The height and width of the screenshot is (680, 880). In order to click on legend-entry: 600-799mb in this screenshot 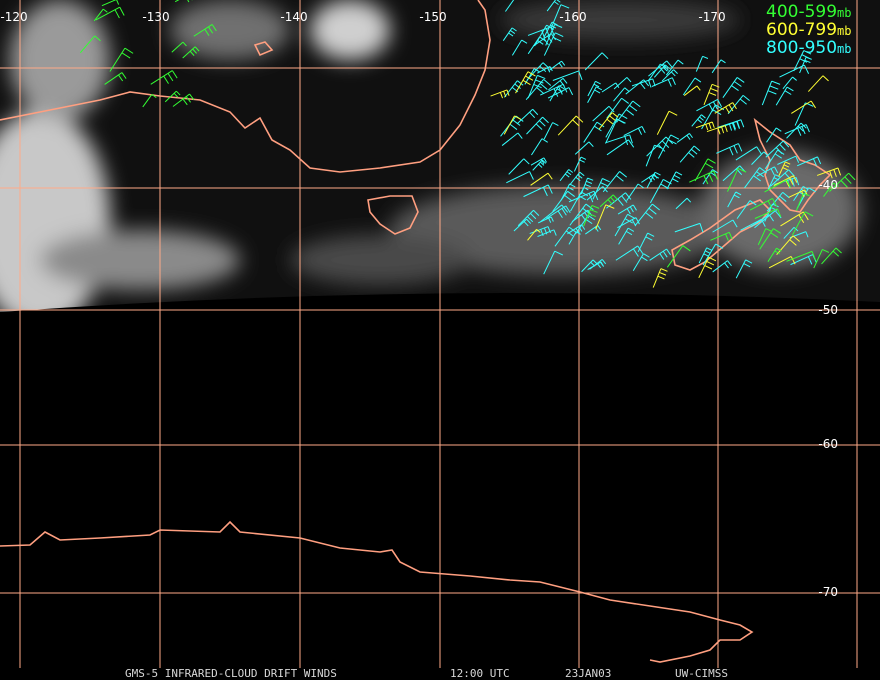, I will do `click(808, 30)`.